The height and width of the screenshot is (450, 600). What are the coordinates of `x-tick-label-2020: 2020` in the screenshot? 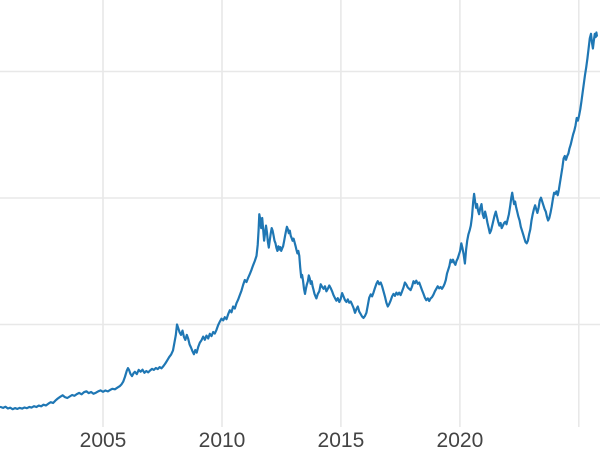 It's located at (460, 439).